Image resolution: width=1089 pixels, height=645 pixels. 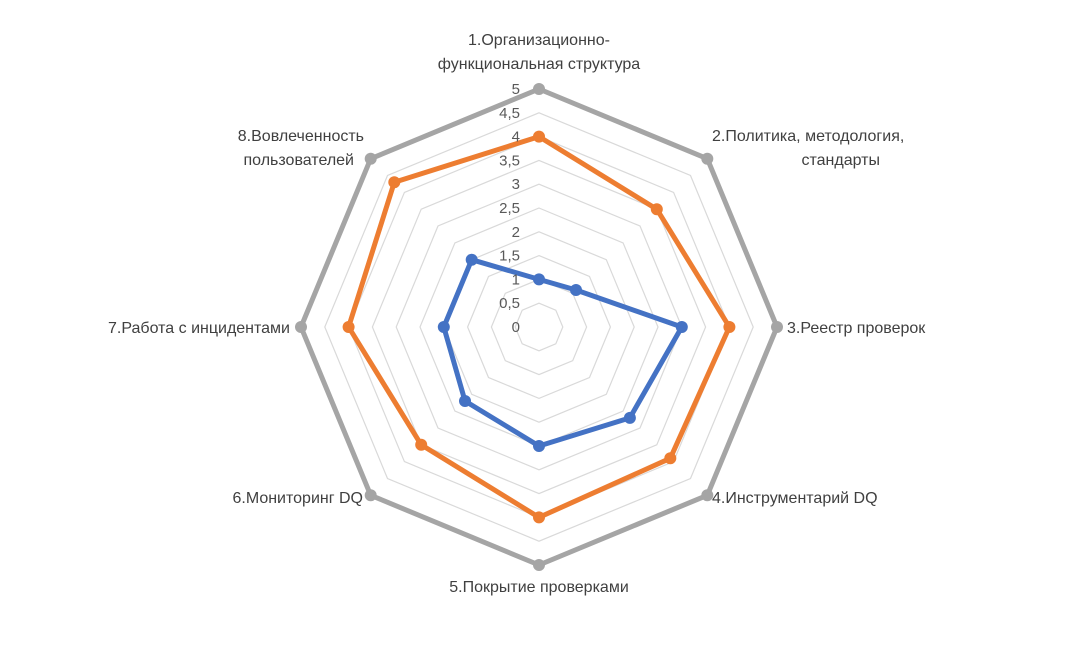 What do you see at coordinates (516, 89) in the screenshot?
I see `tick-label: 5` at bounding box center [516, 89].